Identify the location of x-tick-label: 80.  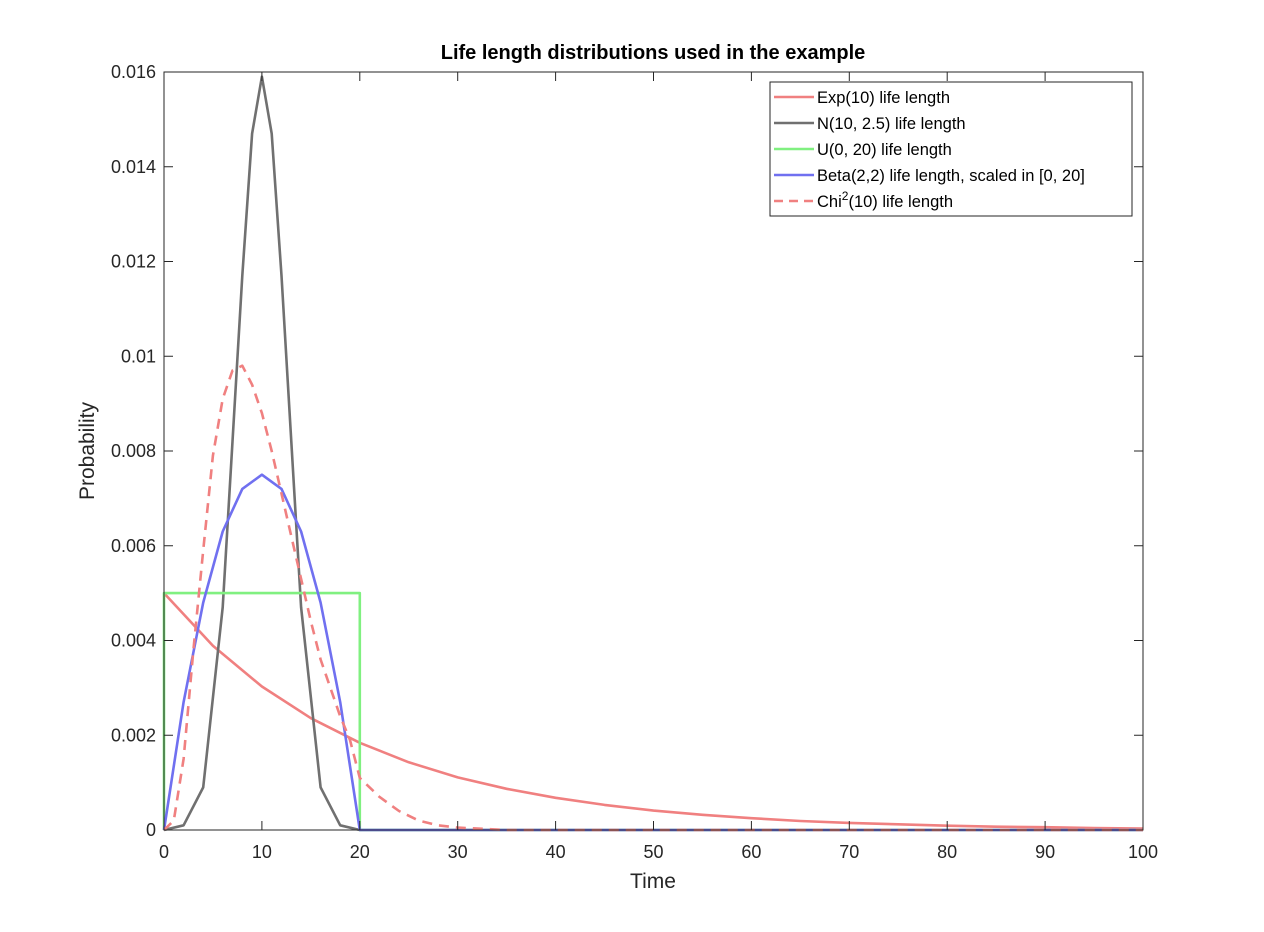
(947, 852).